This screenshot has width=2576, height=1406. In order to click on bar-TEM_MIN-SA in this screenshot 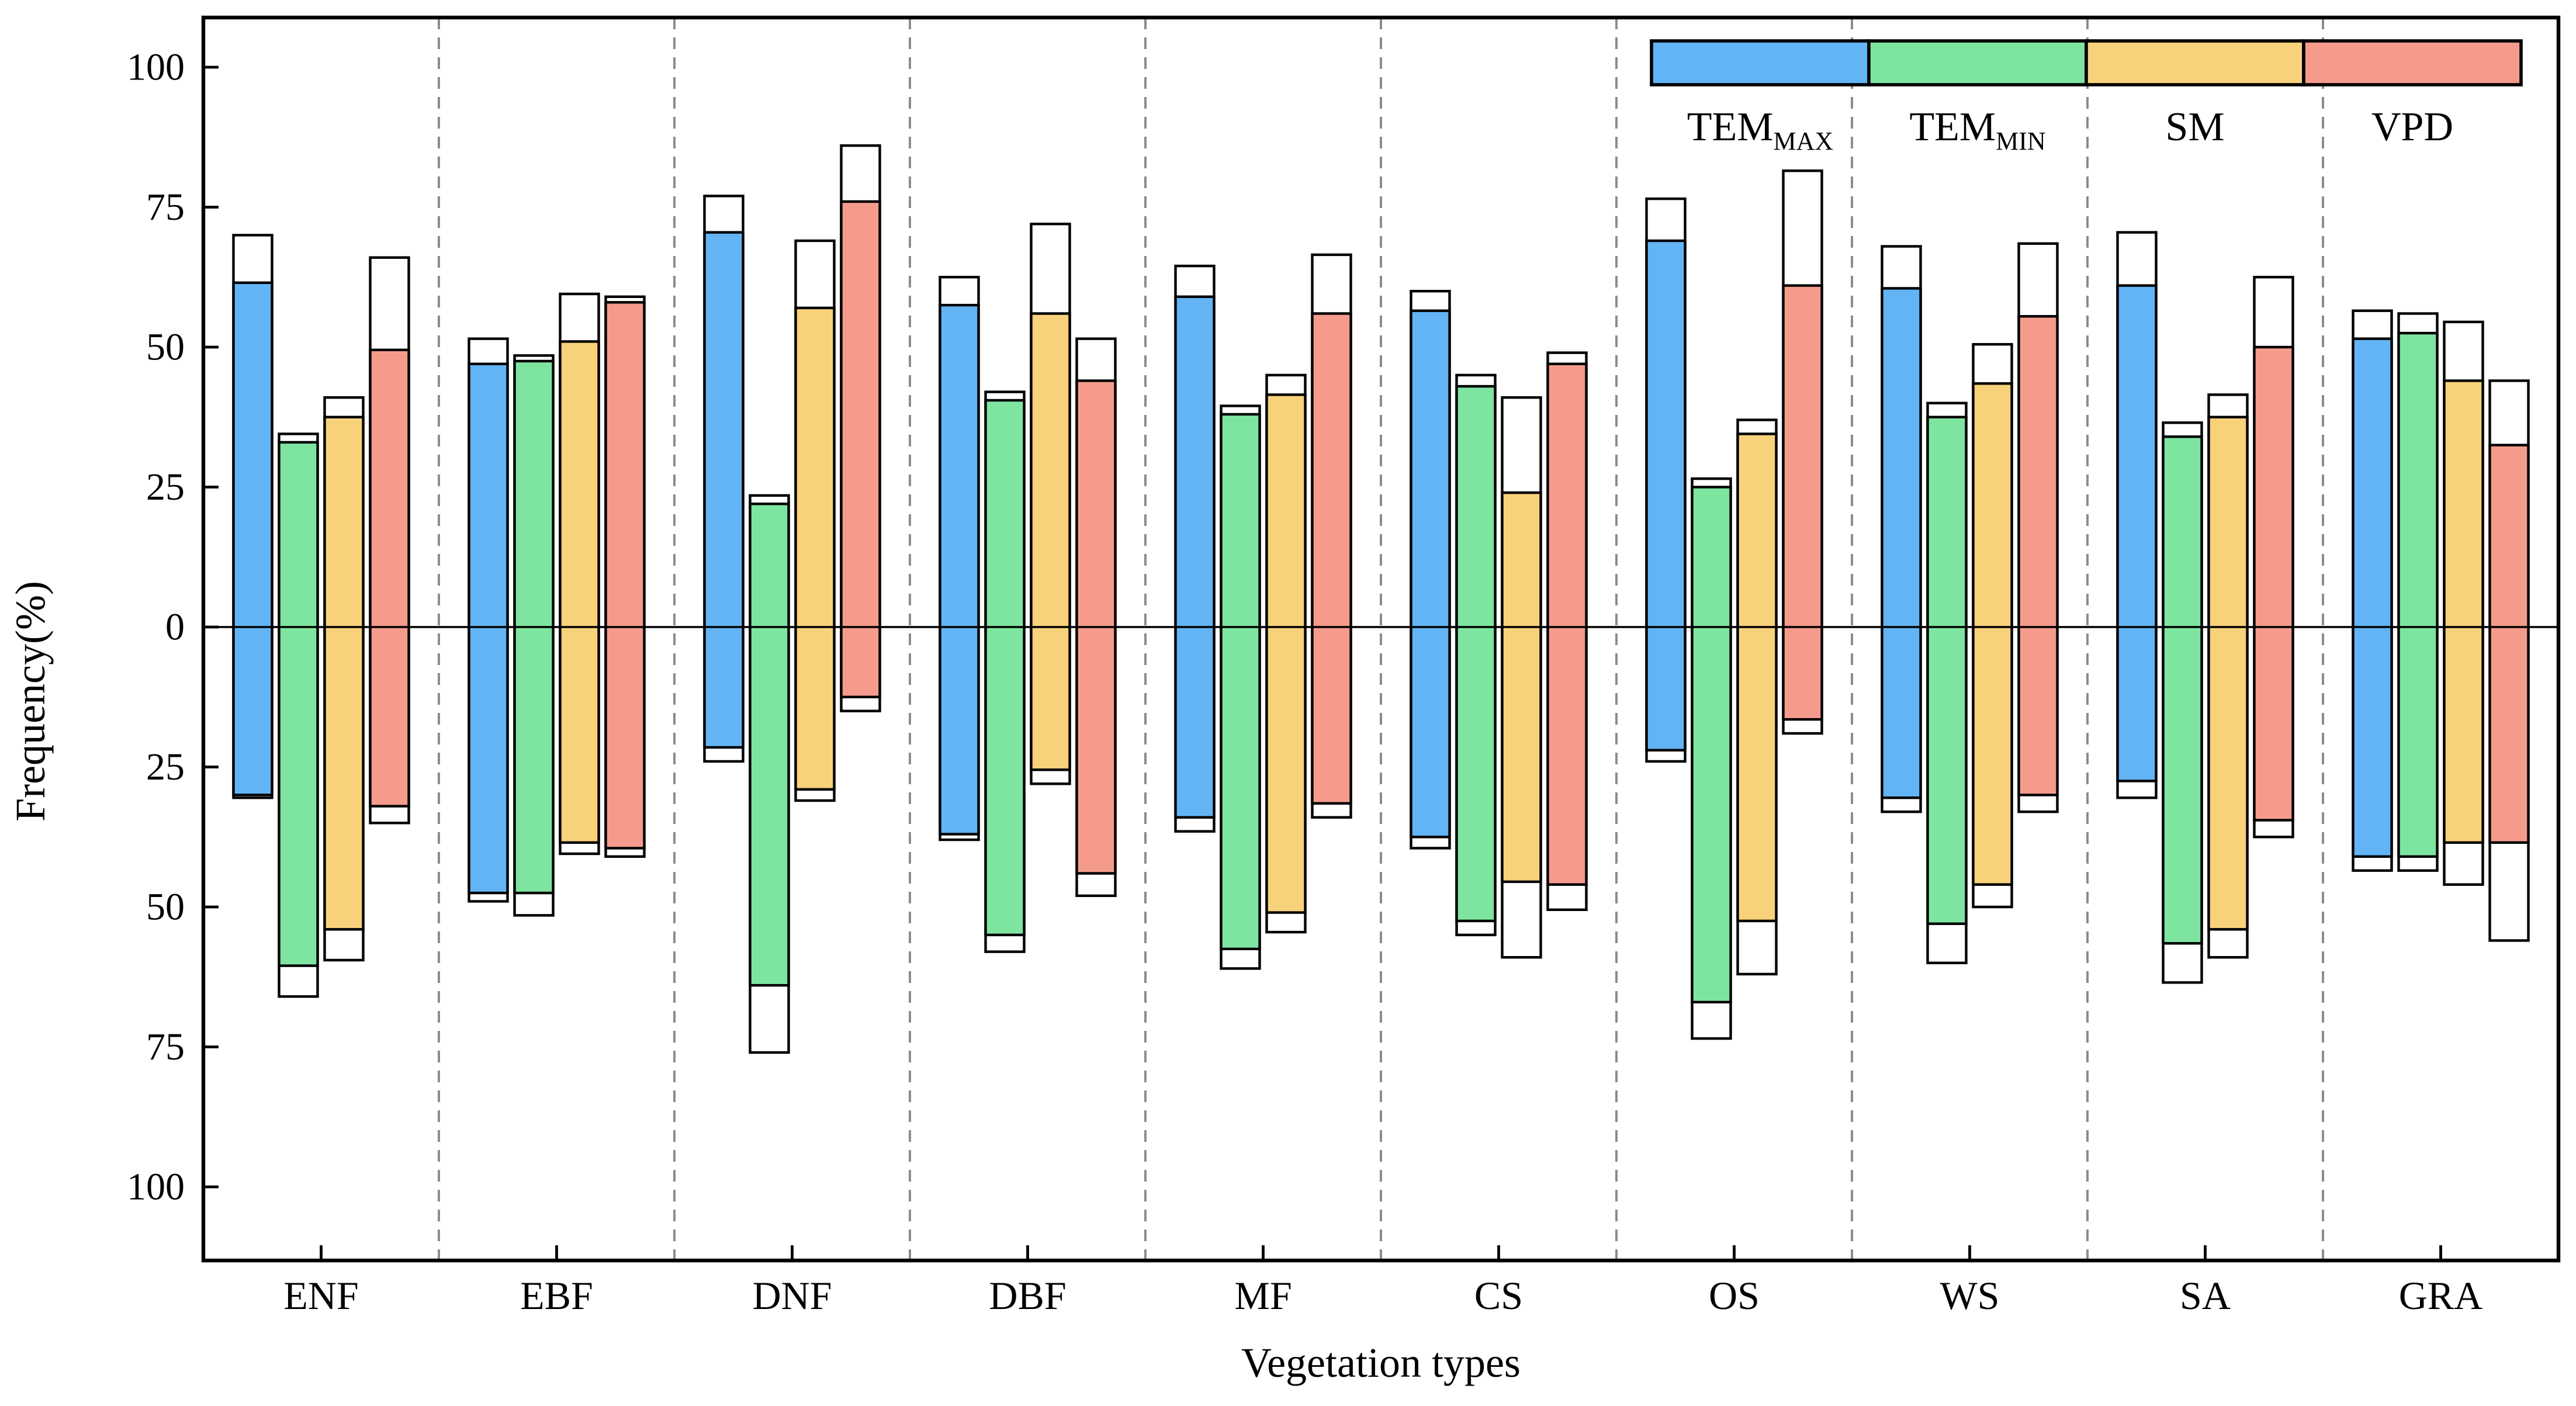, I will do `click(2182, 702)`.